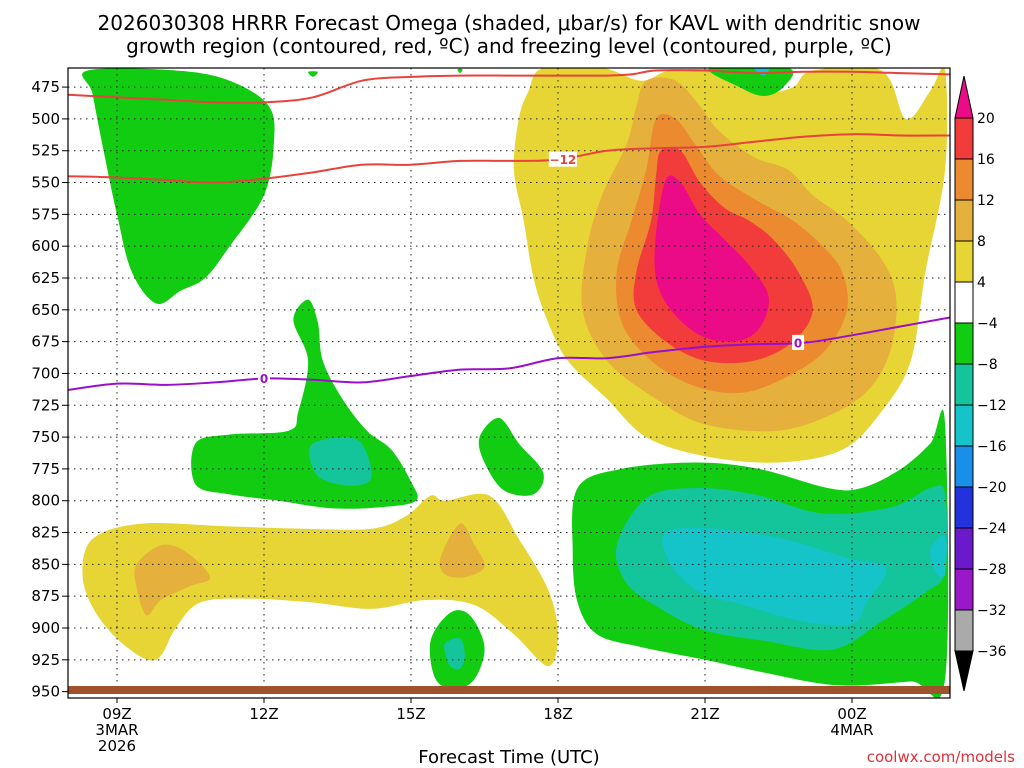 This screenshot has width=1024, height=768. What do you see at coordinates (981, 283) in the screenshot?
I see `colorbar-label-4: 4` at bounding box center [981, 283].